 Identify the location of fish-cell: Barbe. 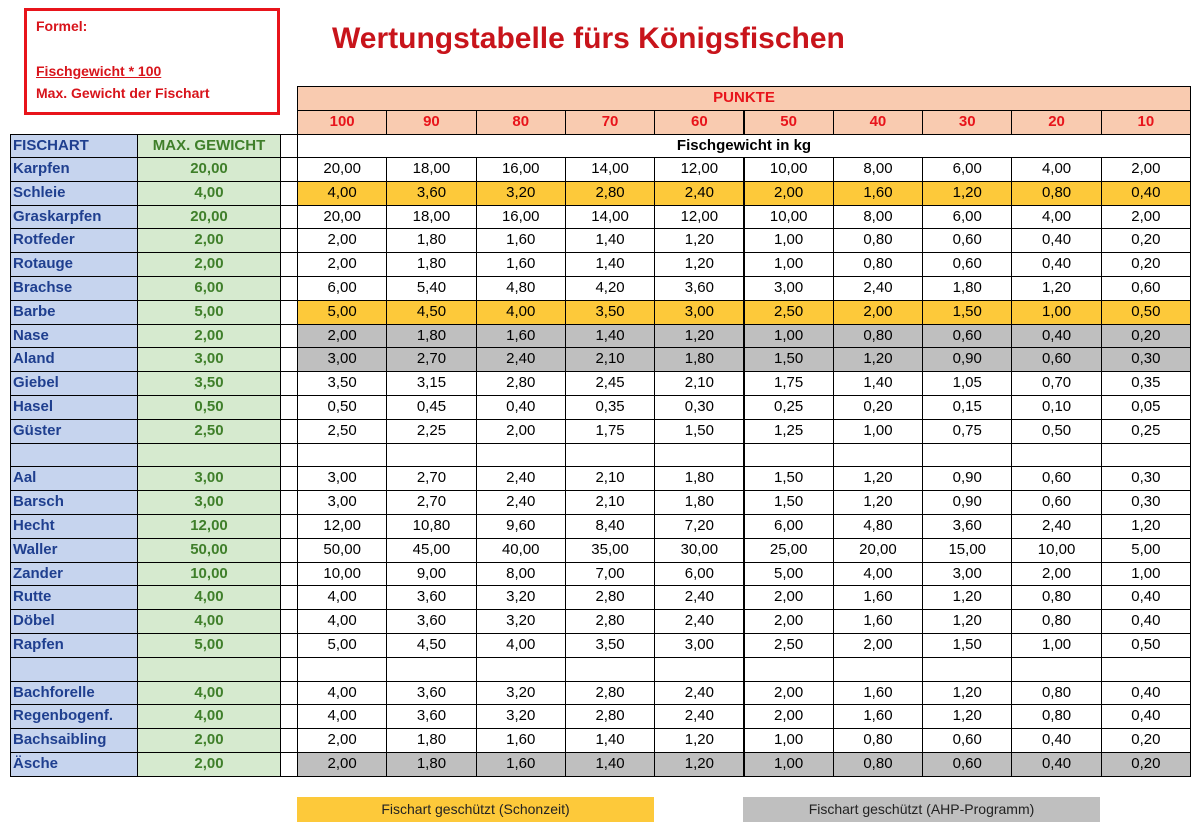
(74, 312).